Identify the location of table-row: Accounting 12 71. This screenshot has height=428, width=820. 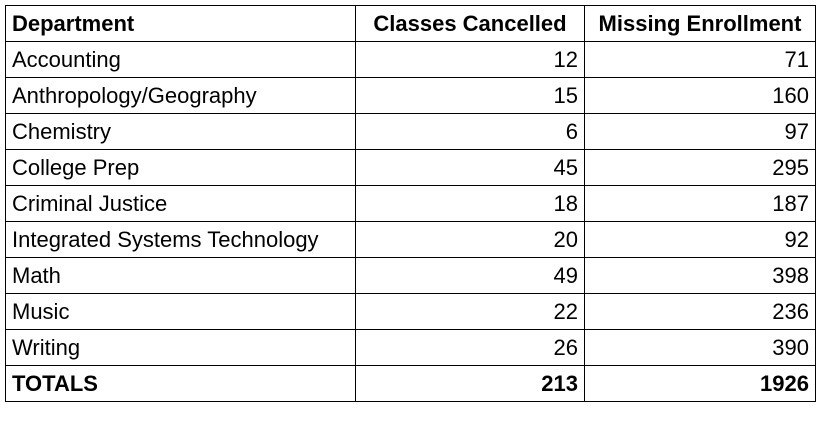
(410, 59).